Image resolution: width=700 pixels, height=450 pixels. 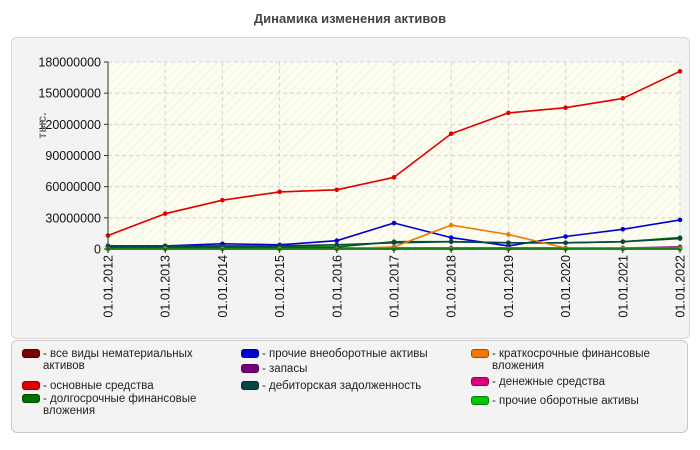 I want to click on legend-label: - запасы, so click(x=285, y=369).